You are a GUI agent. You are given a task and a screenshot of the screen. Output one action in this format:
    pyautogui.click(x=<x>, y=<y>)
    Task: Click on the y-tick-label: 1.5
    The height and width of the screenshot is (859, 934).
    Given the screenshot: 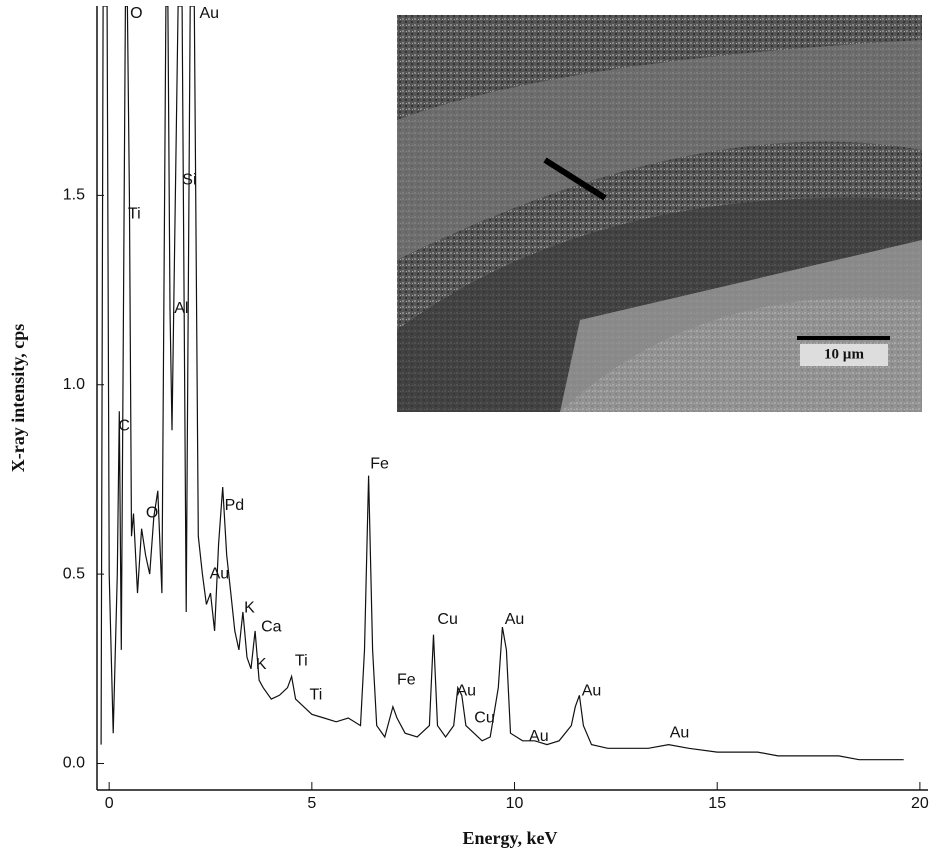 What is the action you would take?
    pyautogui.click(x=74, y=195)
    